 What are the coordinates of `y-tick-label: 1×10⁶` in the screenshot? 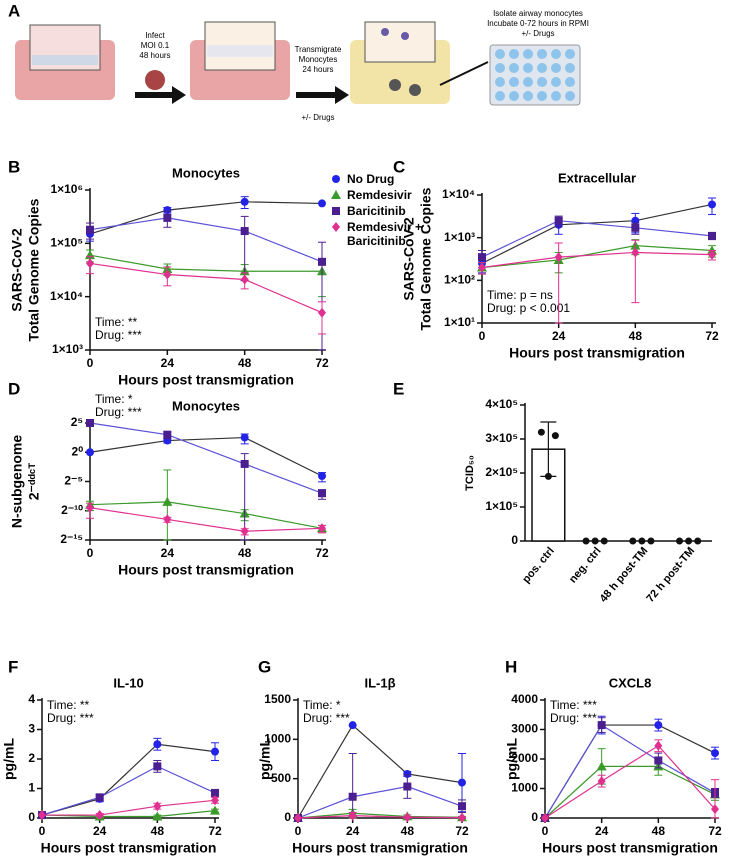 It's located at (66, 189).